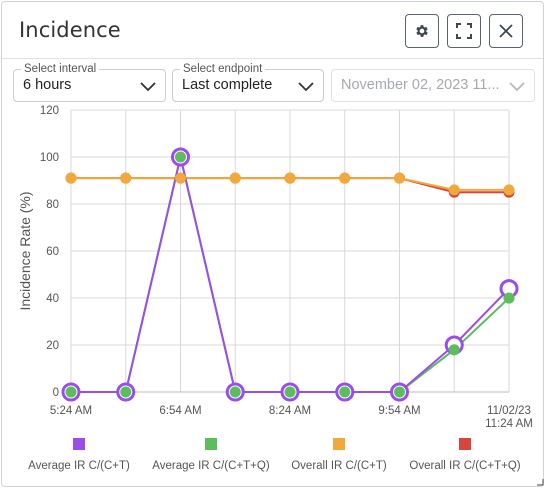  Describe the element at coordinates (339, 466) in the screenshot. I see `legend-label: Overall IR C/(C+T)` at that location.